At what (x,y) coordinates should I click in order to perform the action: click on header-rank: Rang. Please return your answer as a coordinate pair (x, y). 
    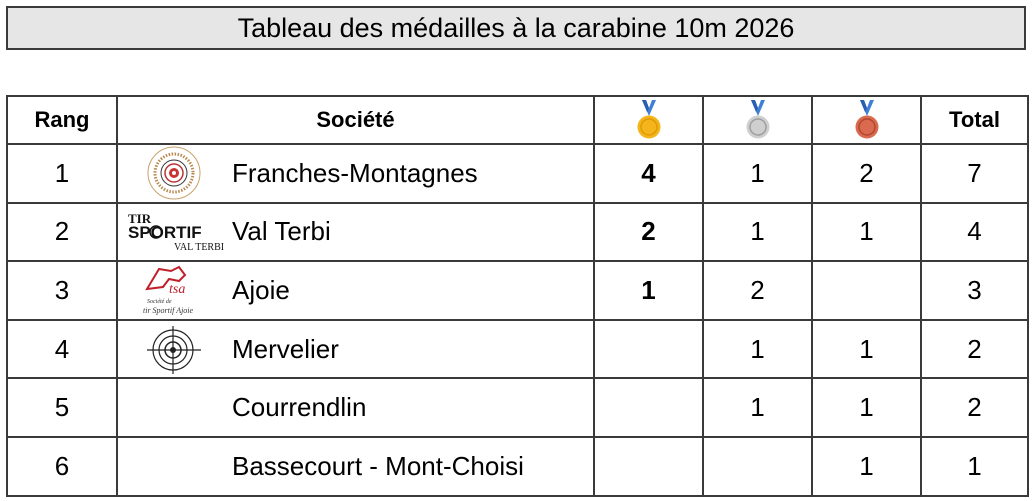
    Looking at the image, I should click on (62, 120).